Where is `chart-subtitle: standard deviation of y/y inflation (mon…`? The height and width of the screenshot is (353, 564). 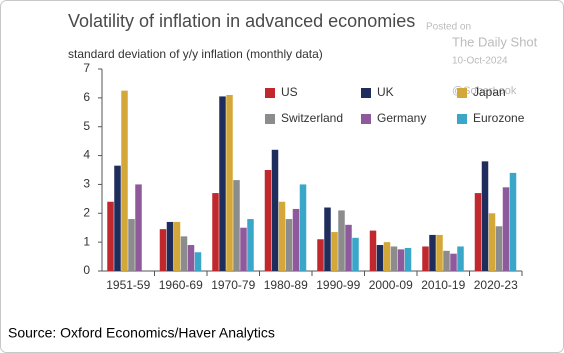 chart-subtitle: standard deviation of y/y inflation (mon… is located at coordinates (195, 54).